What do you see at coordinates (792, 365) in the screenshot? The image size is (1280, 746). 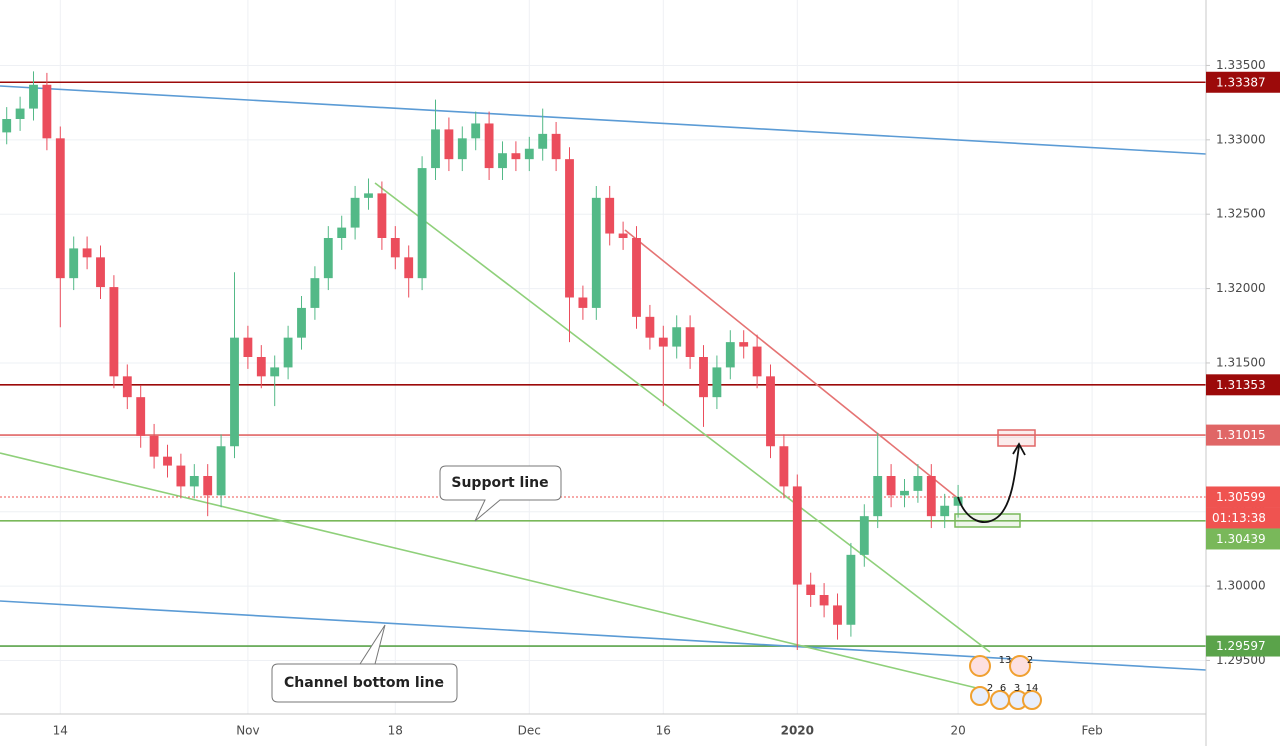 I see `trend-line` at bounding box center [792, 365].